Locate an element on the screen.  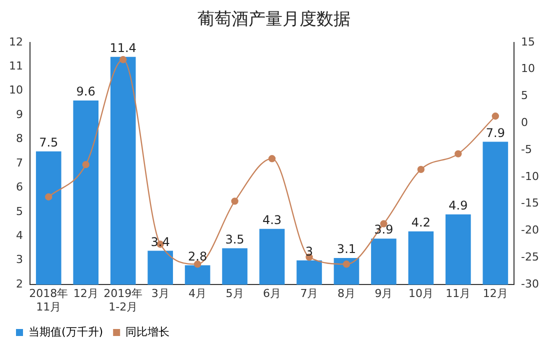
y2-tick-label: 5 is located at coordinates (524, 95).